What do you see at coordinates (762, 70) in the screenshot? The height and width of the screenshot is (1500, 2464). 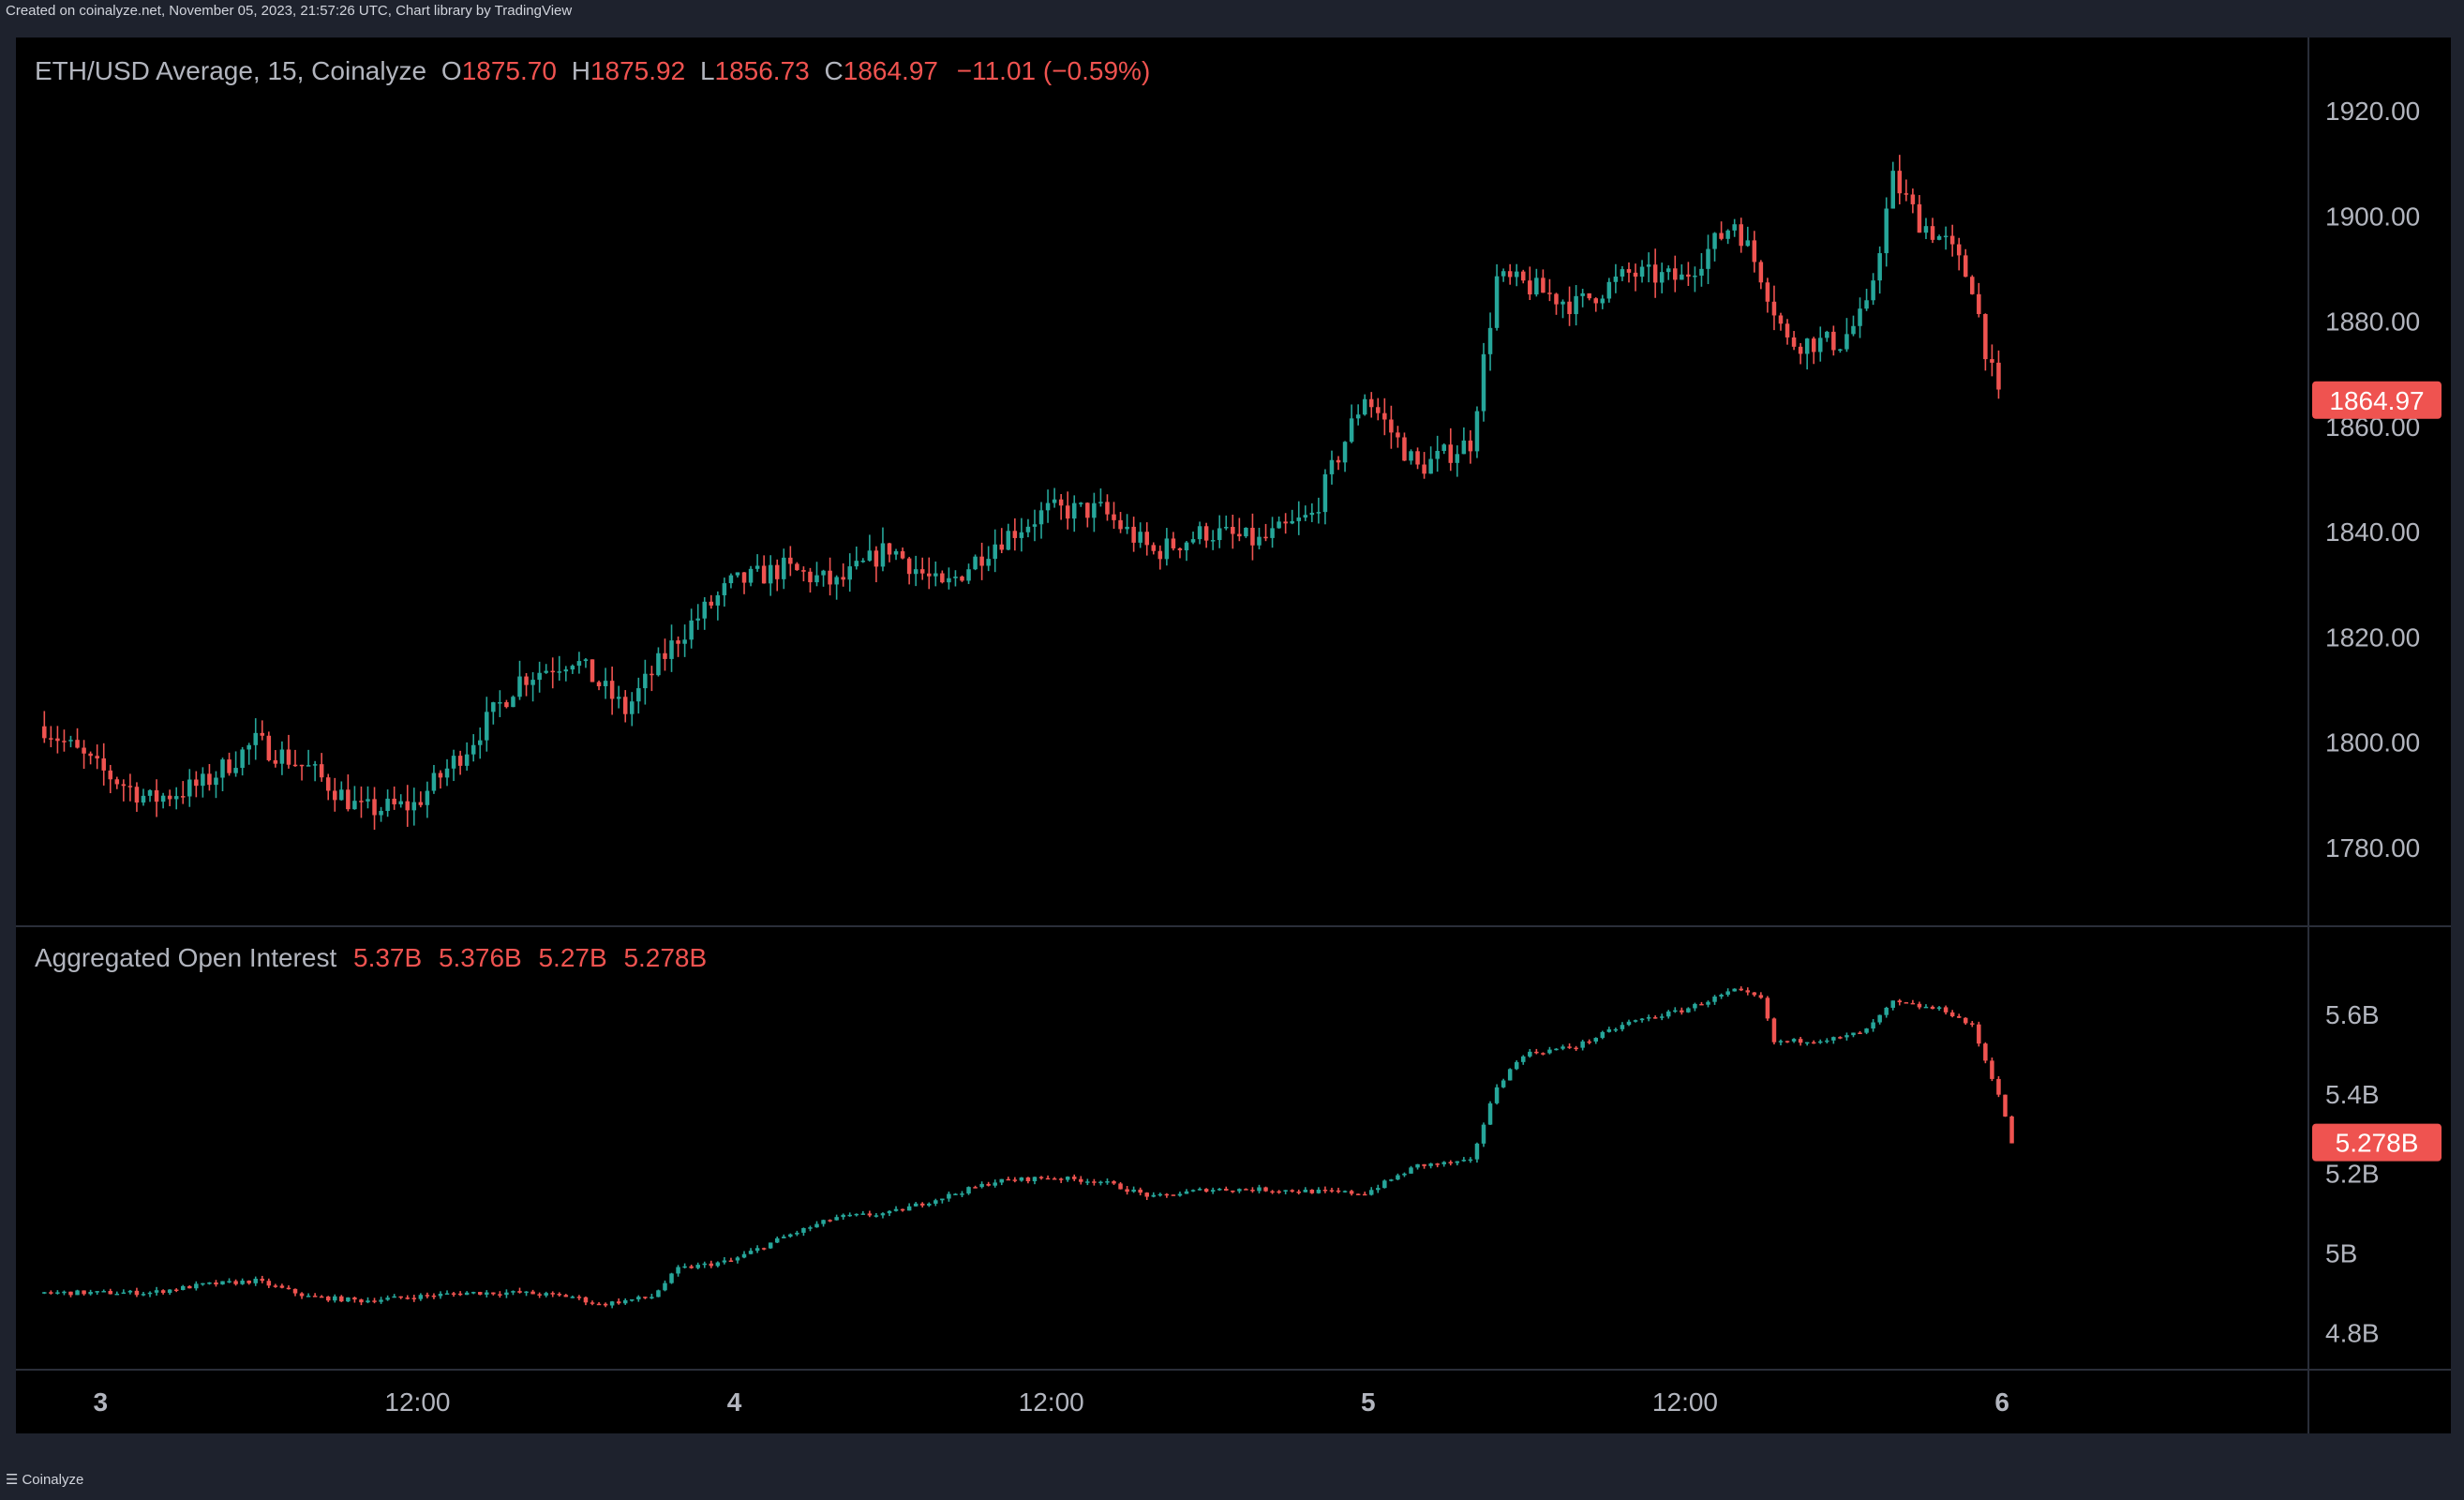 I see `low-value: 1856.73` at bounding box center [762, 70].